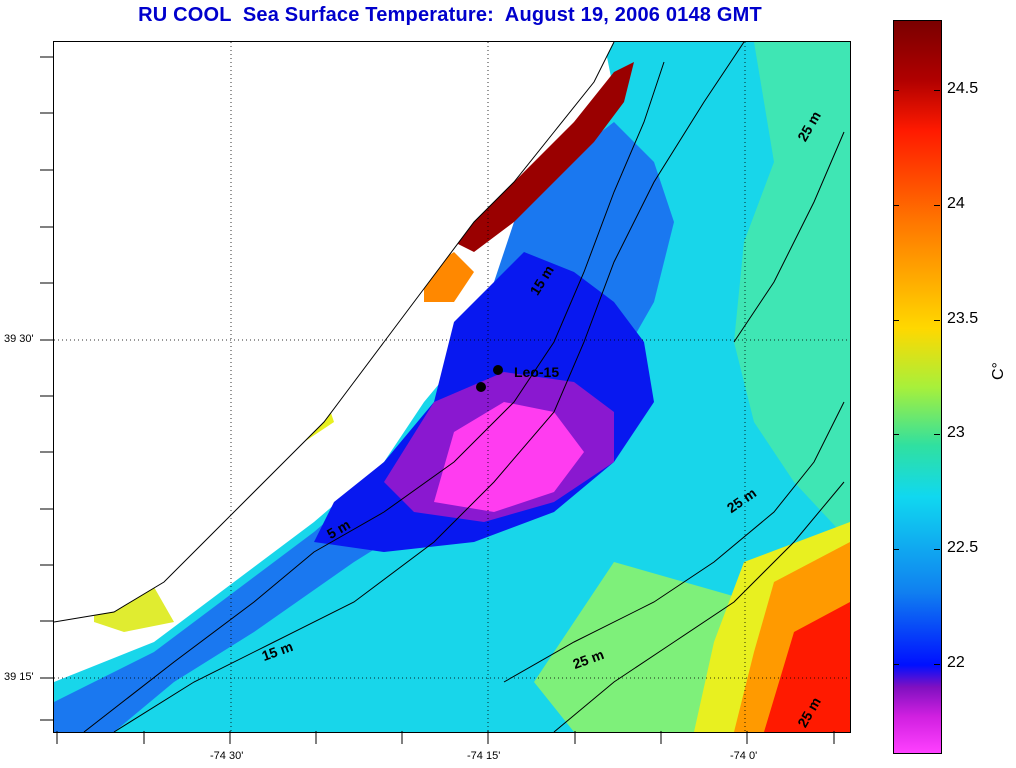 This screenshot has width=1016, height=768. I want to click on isobath-25m-c, so click(789, 237).